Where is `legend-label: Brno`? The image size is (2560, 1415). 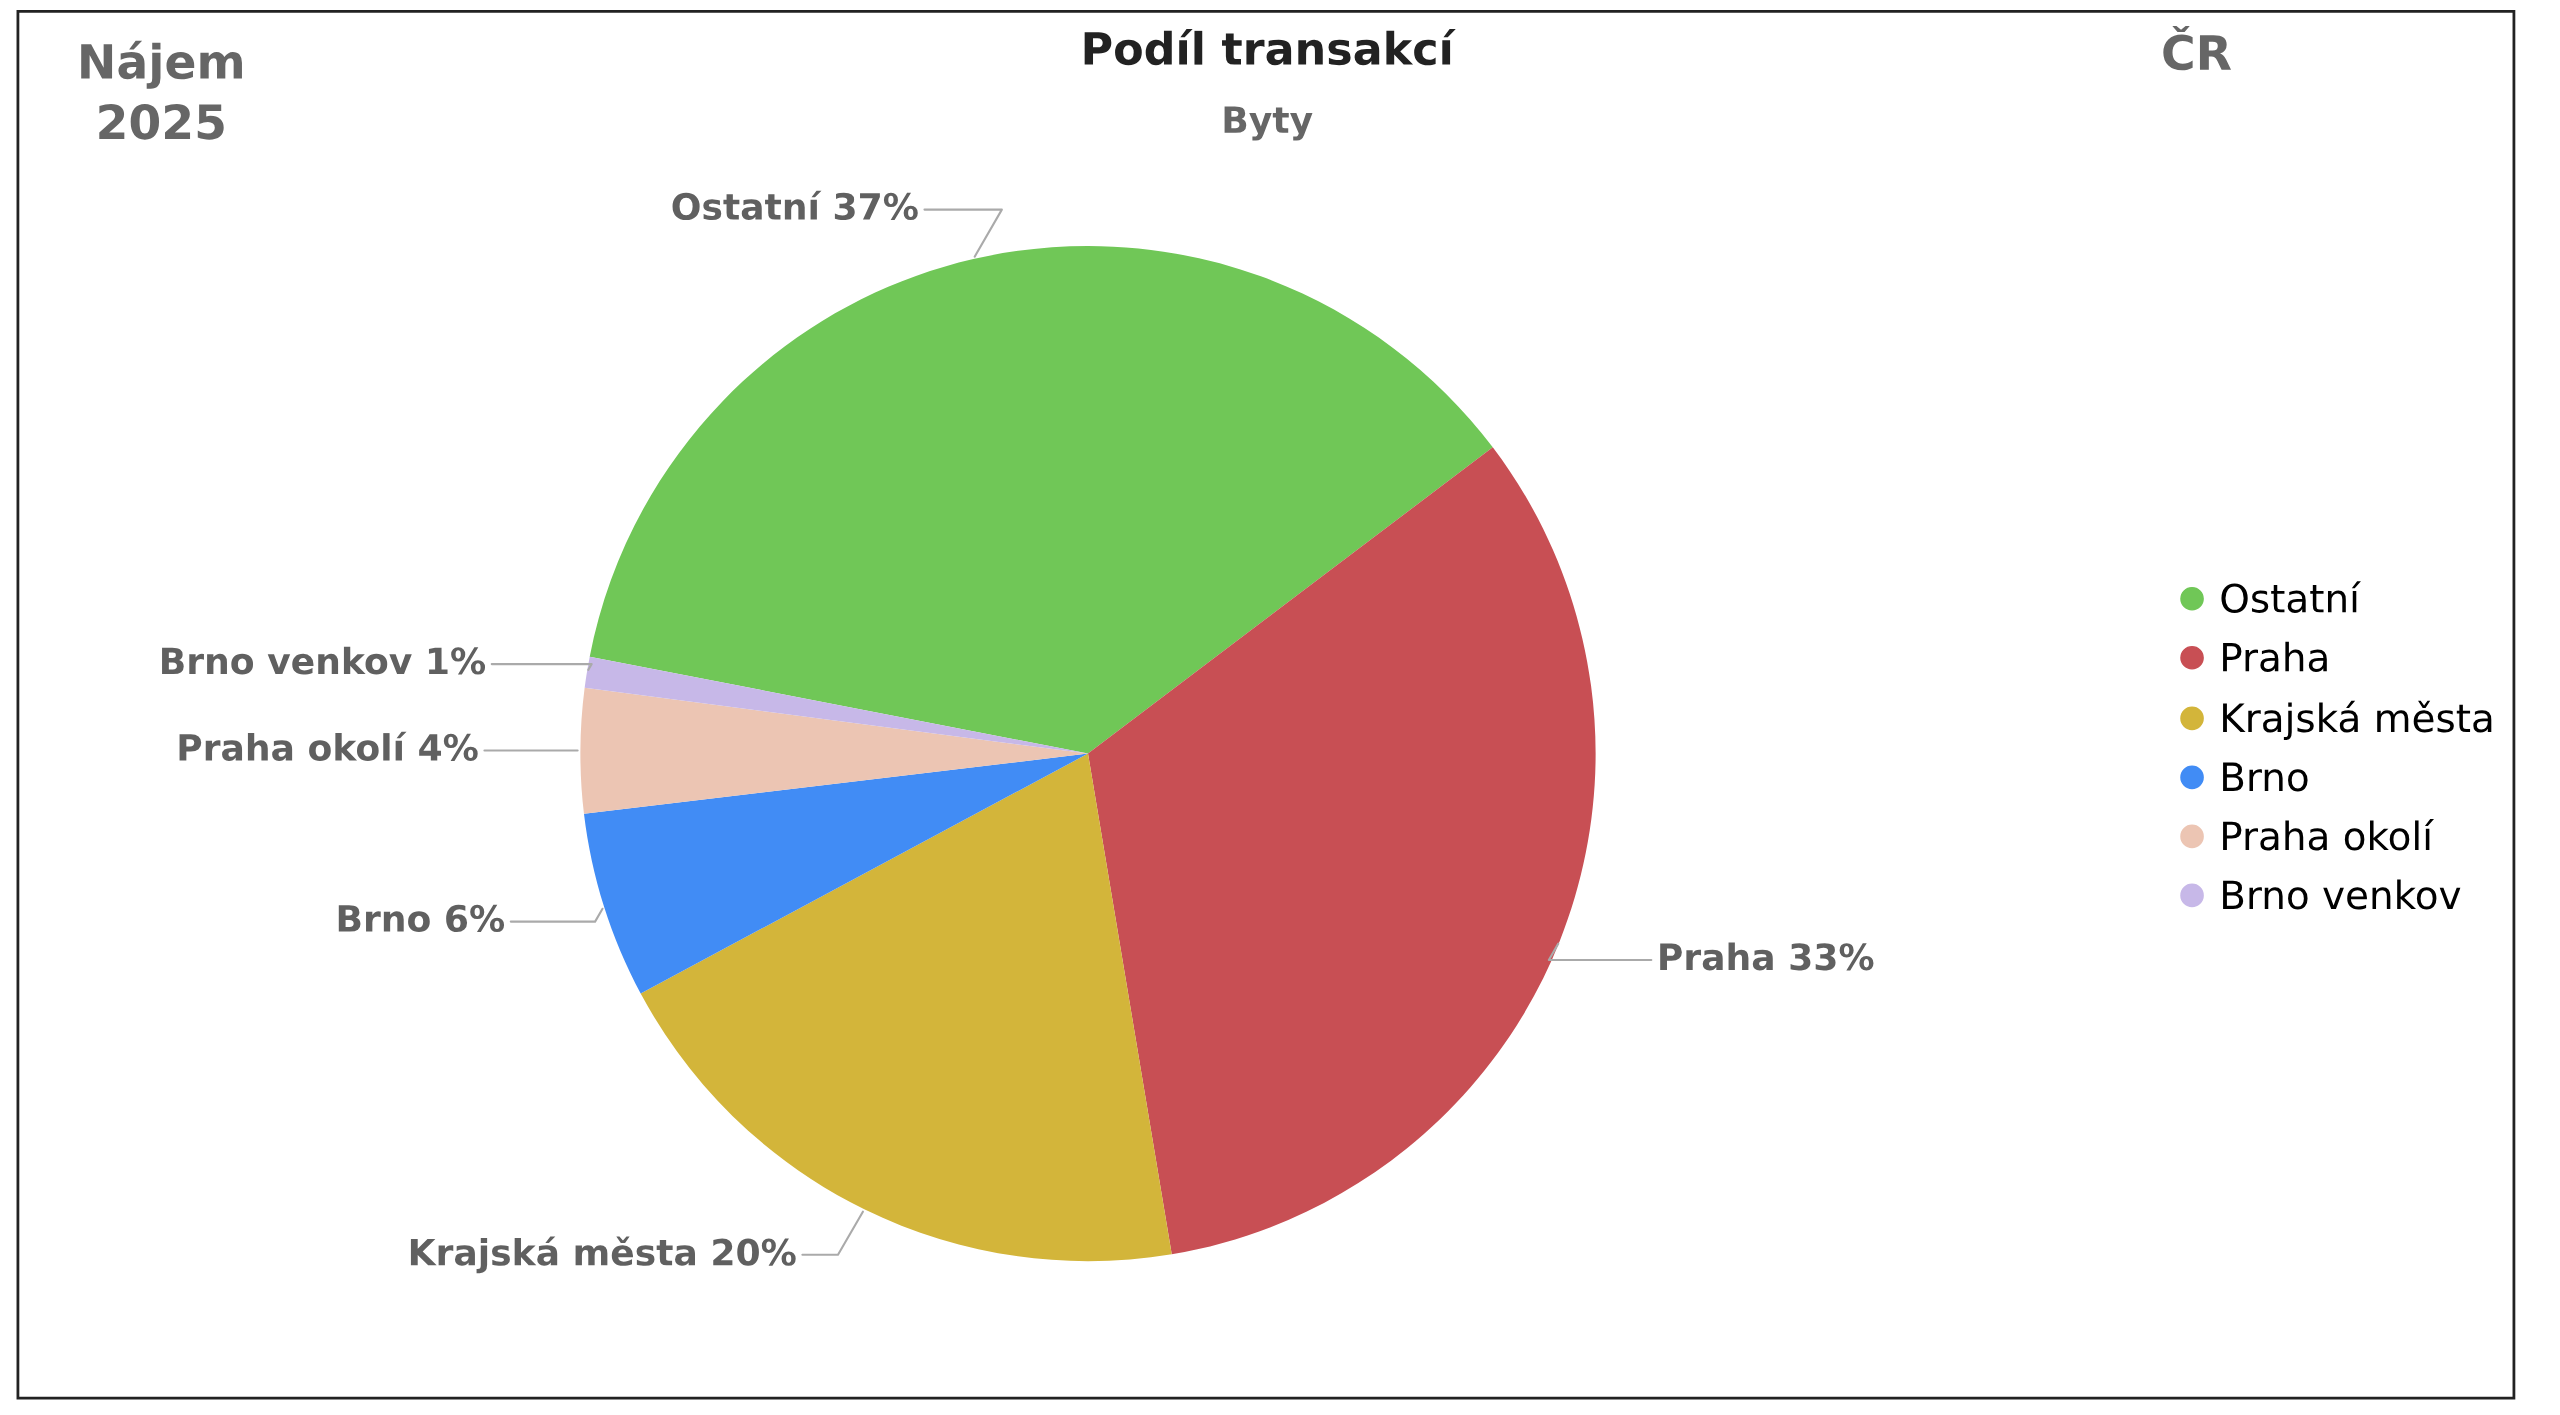 legend-label: Brno is located at coordinates (2265, 777).